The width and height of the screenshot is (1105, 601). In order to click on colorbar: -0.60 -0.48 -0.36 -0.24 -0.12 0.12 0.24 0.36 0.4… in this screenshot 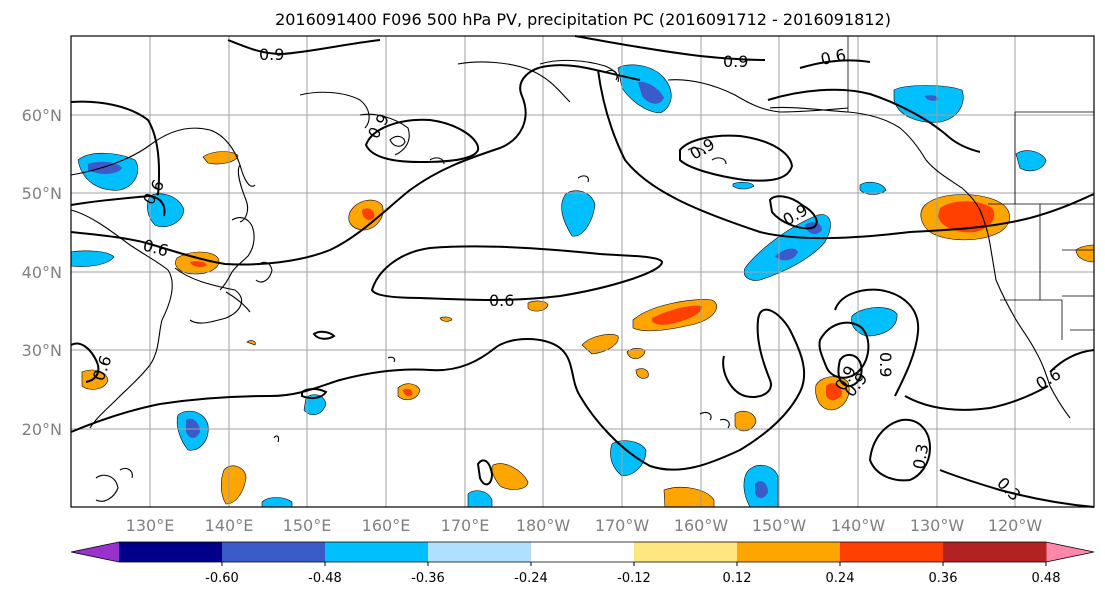, I will do `click(582, 563)`.